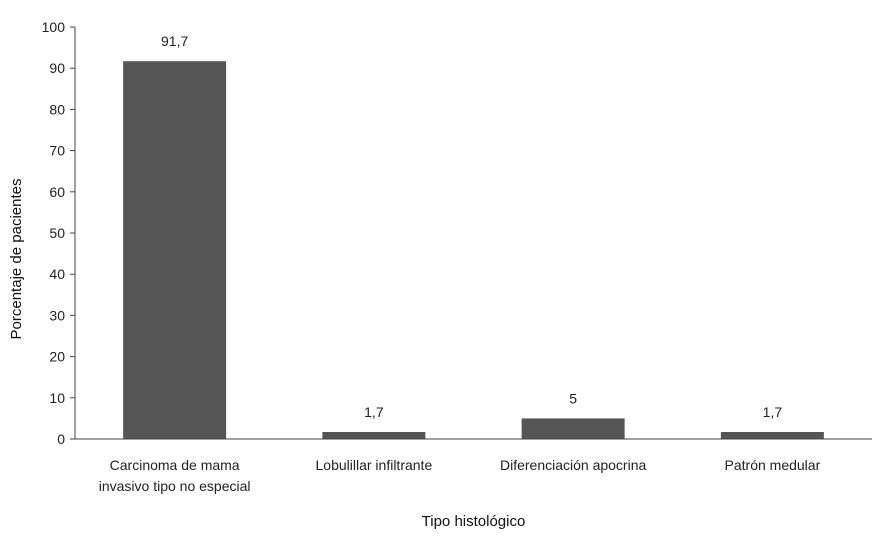  What do you see at coordinates (174, 41) in the screenshot?
I see `bar-value-label: 91,7` at bounding box center [174, 41].